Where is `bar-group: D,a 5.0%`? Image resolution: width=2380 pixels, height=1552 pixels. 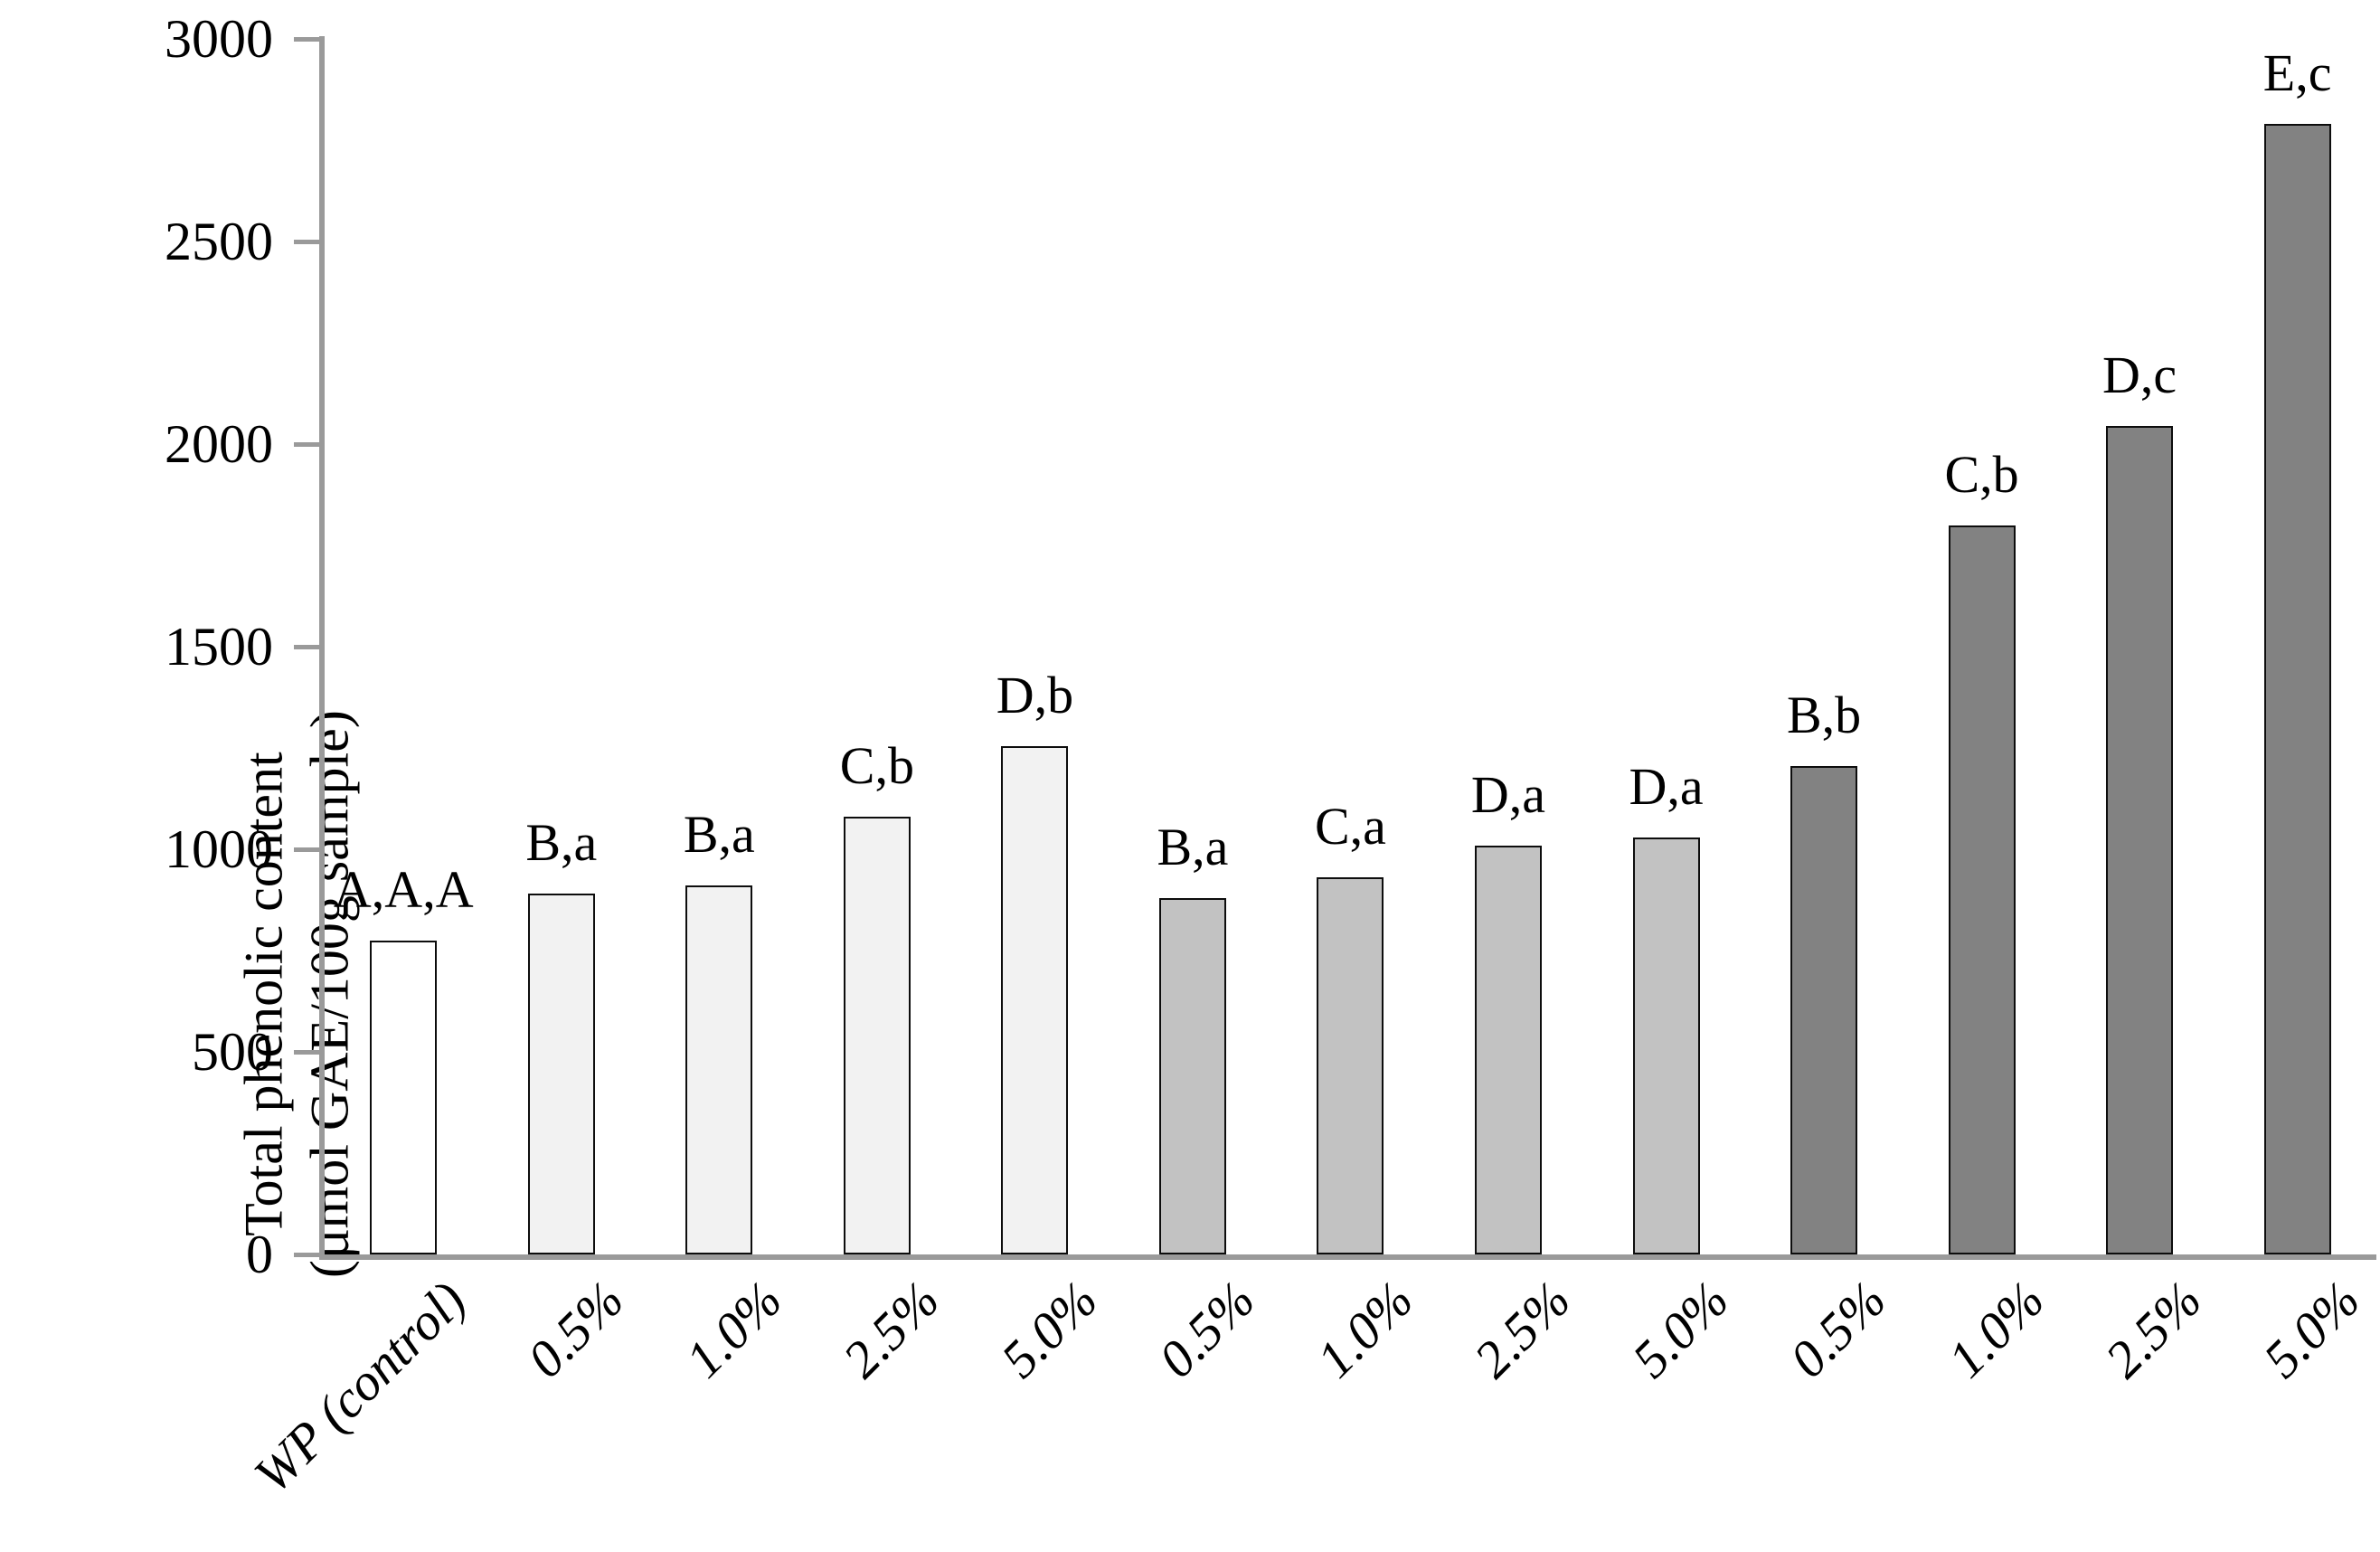
bar-group: D,a 5.0% is located at coordinates (1666, 714).